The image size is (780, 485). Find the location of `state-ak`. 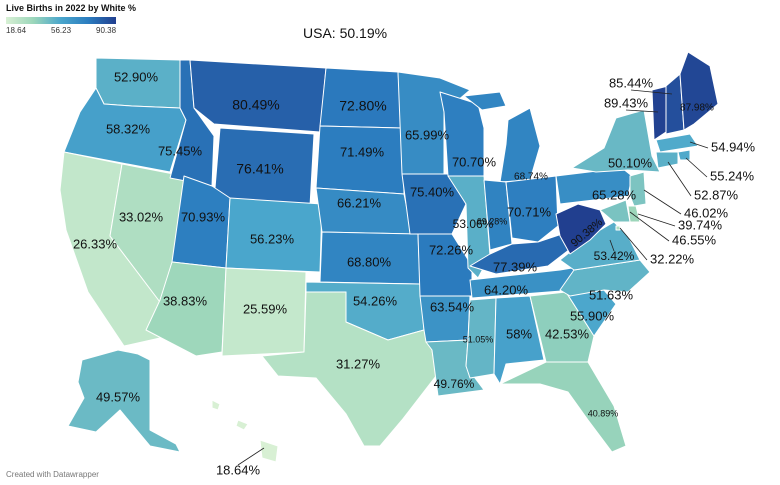

state-ak is located at coordinates (124, 401).